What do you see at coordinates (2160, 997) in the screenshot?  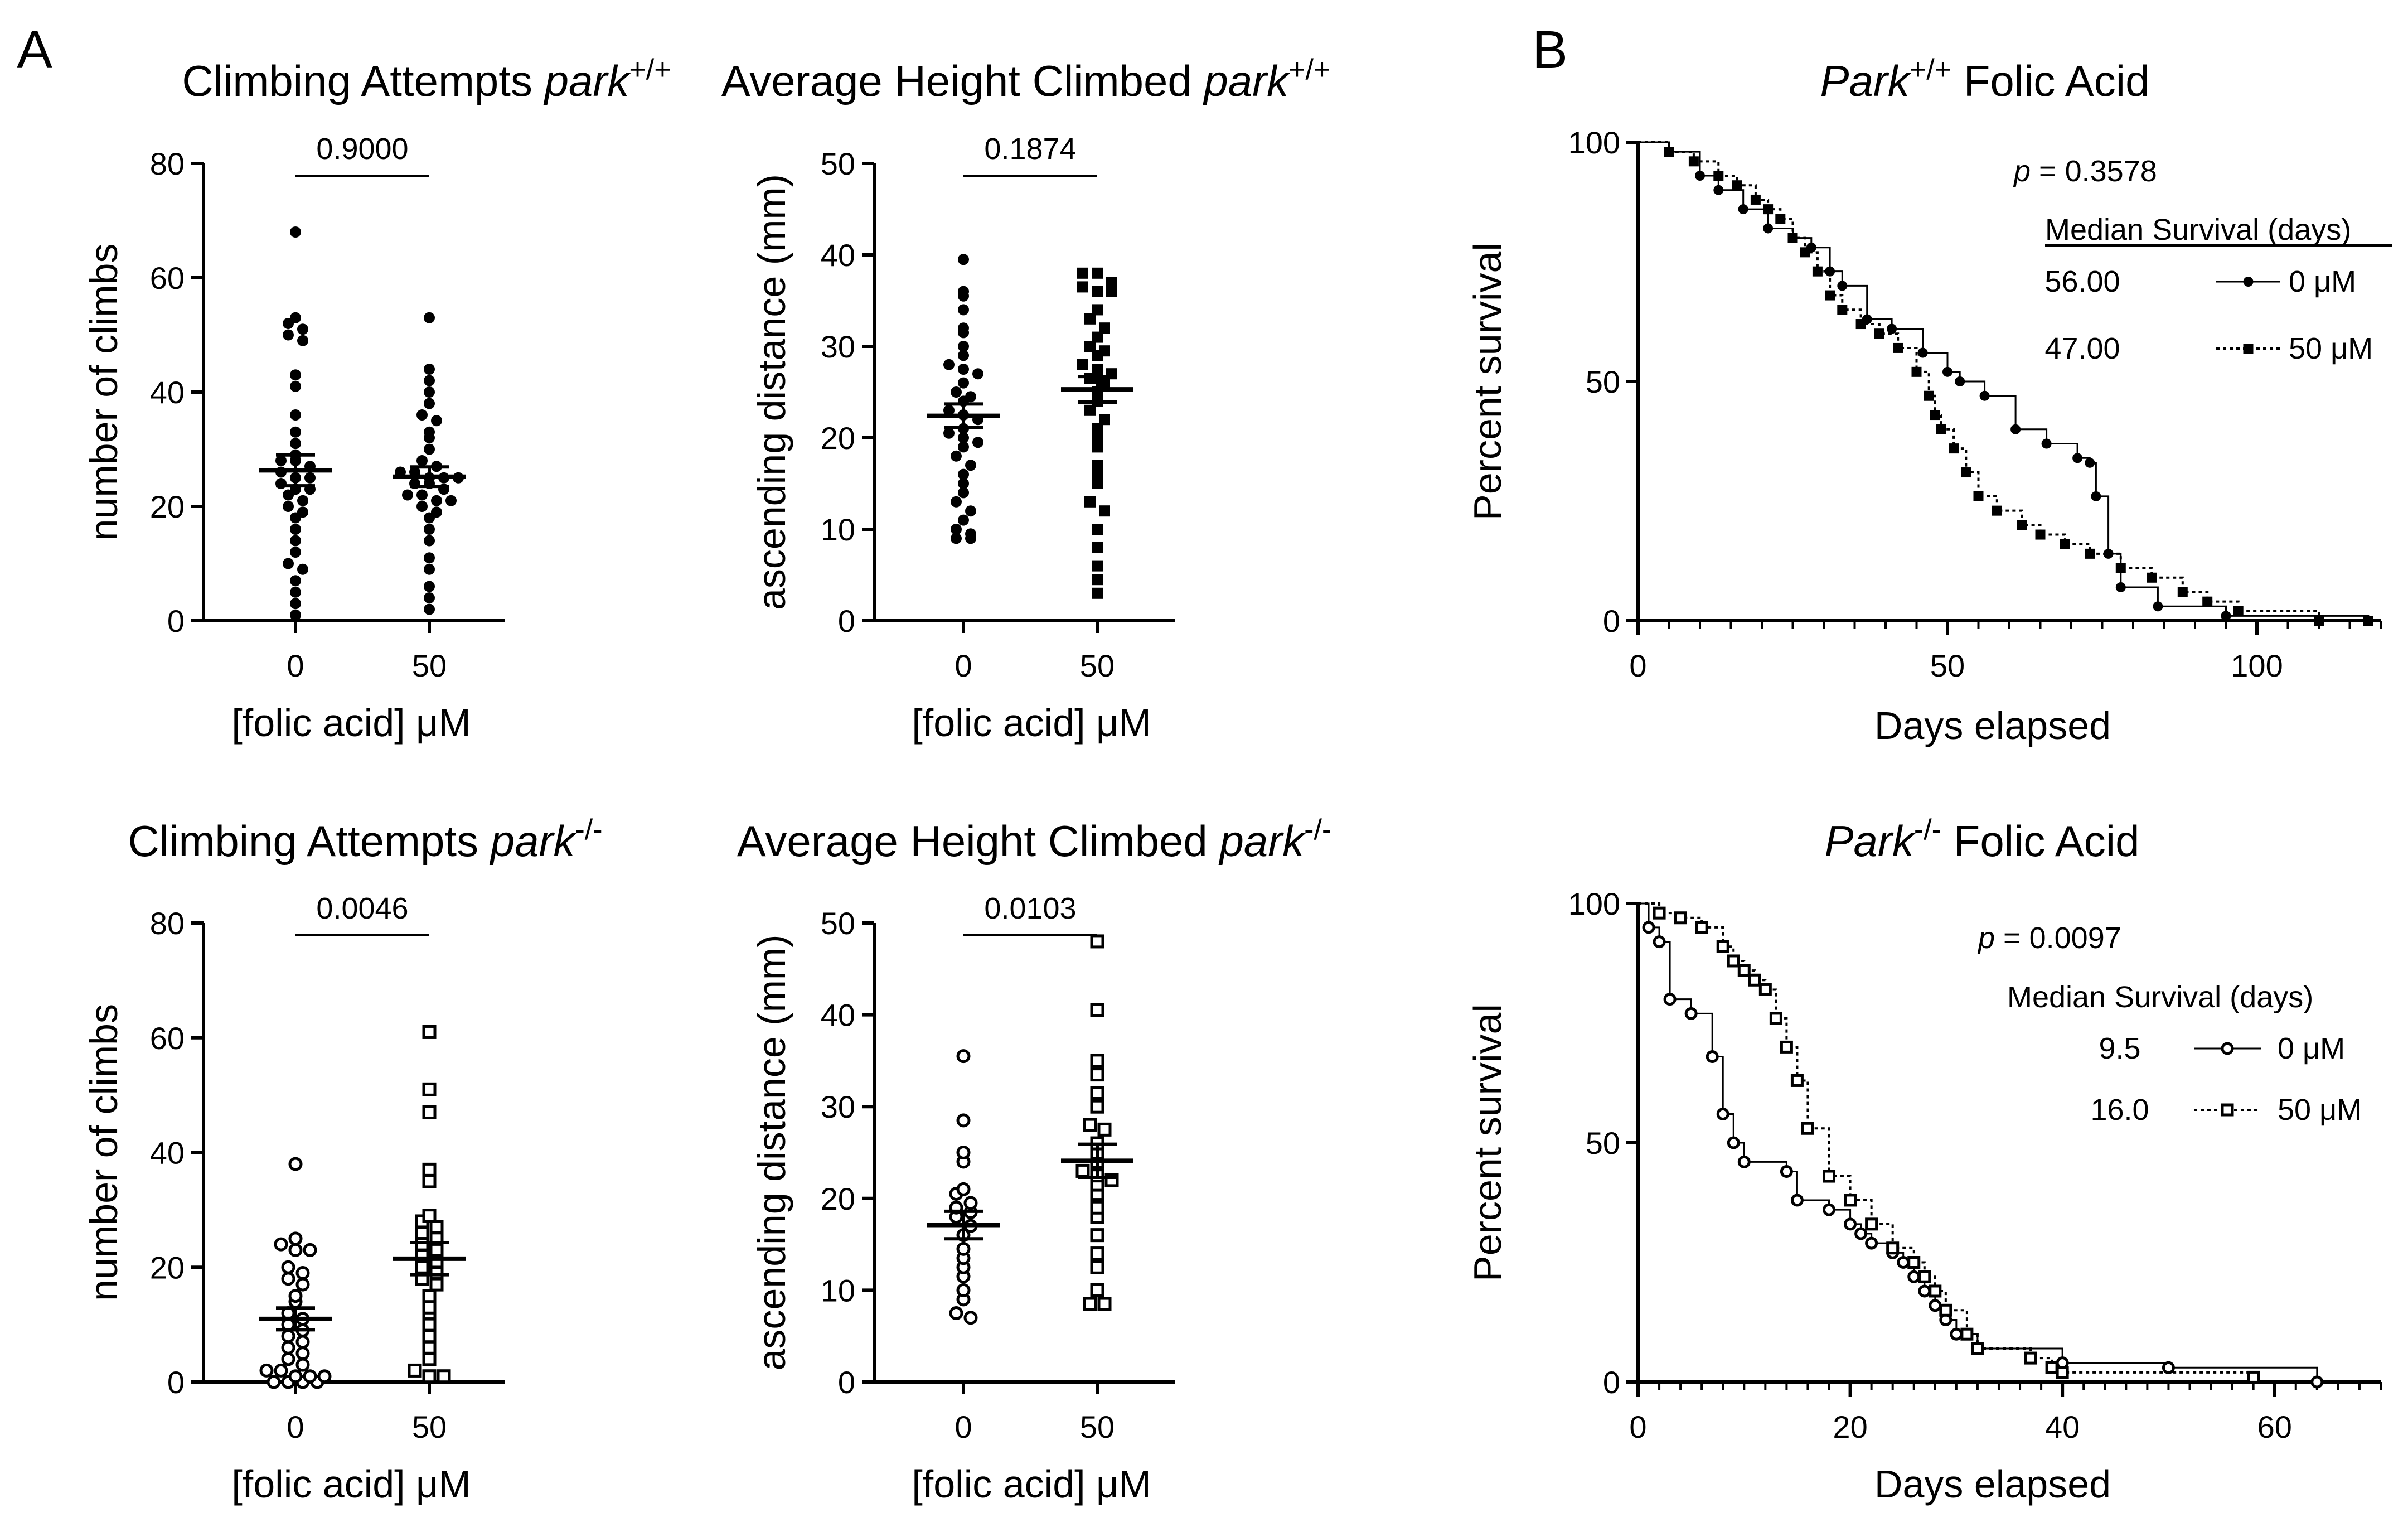 I see `legend-header: Median Survival (days)` at bounding box center [2160, 997].